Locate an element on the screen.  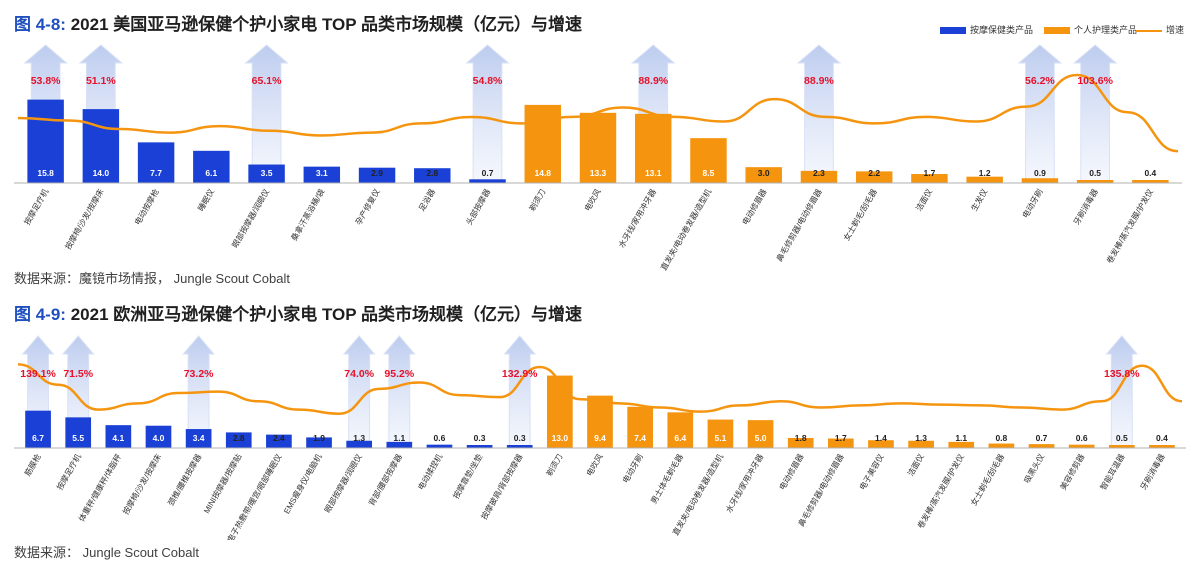
bar-value-label: 3.1 is located at coordinates (322, 173).